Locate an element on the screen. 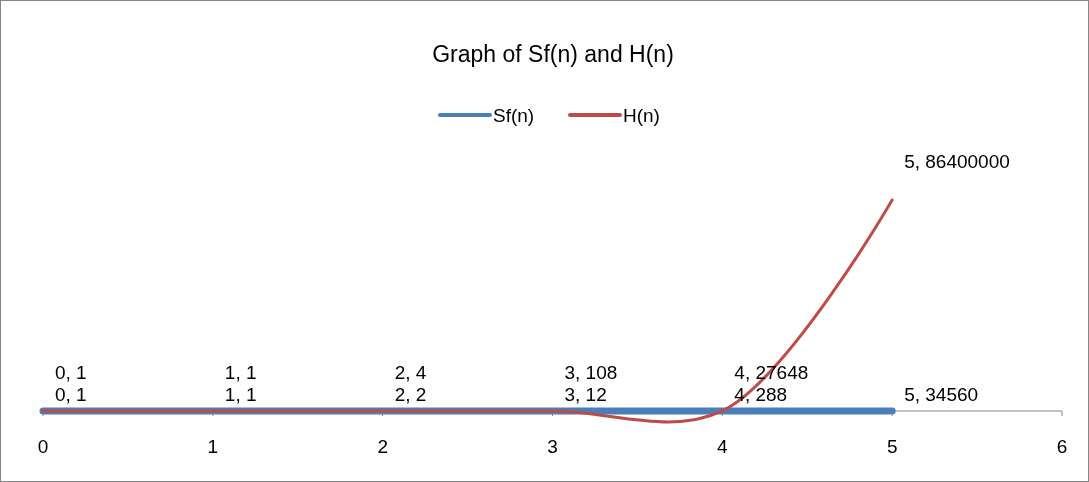 The width and height of the screenshot is (1089, 482). chart-title: Graph of Sf(n) and H(n) is located at coordinates (553, 54).